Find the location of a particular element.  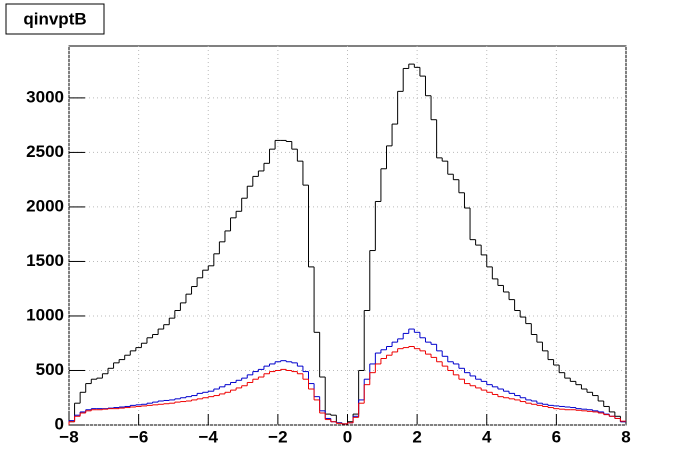

y-tick-label: 2000 is located at coordinates (45, 205).